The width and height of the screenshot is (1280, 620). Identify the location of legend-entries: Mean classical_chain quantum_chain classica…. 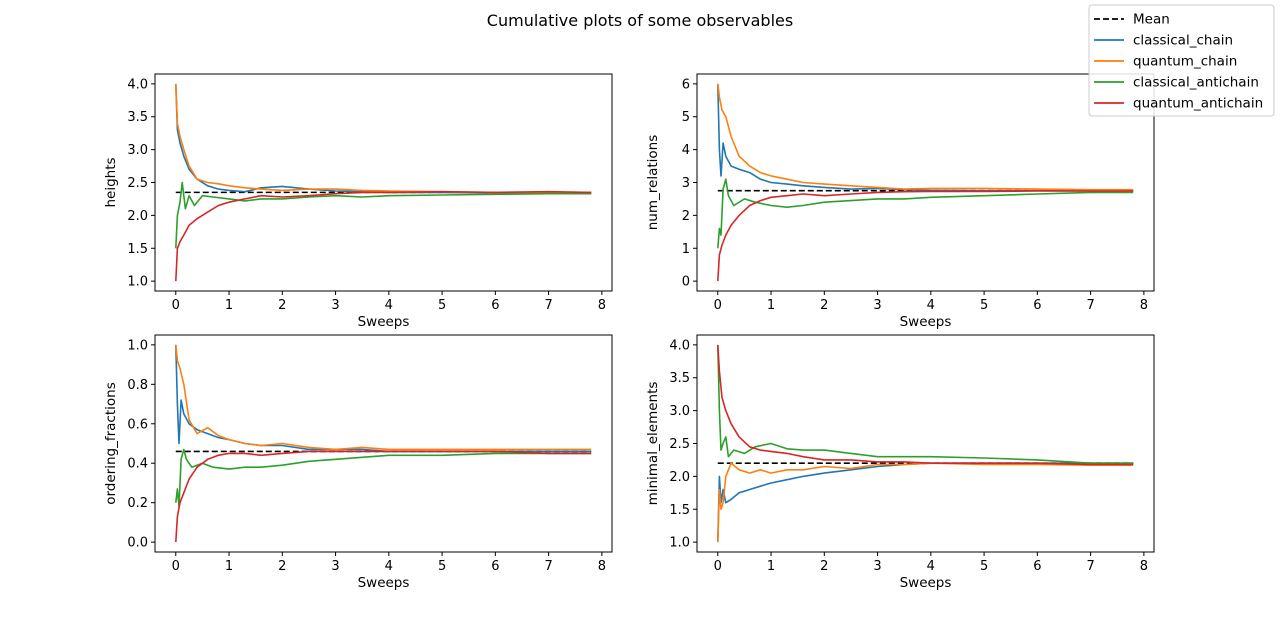
(1178, 62).